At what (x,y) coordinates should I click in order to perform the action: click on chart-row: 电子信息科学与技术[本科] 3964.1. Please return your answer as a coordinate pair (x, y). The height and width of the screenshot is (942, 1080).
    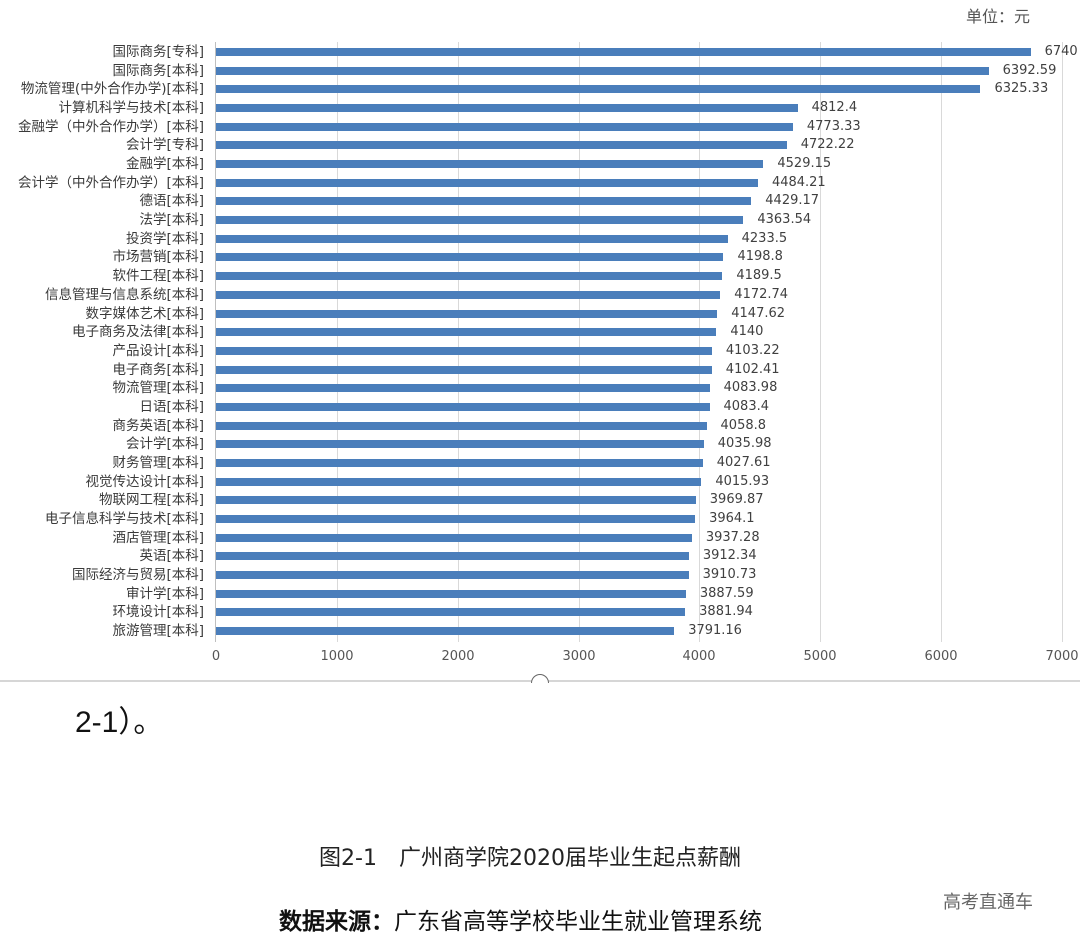
    Looking at the image, I should click on (540, 519).